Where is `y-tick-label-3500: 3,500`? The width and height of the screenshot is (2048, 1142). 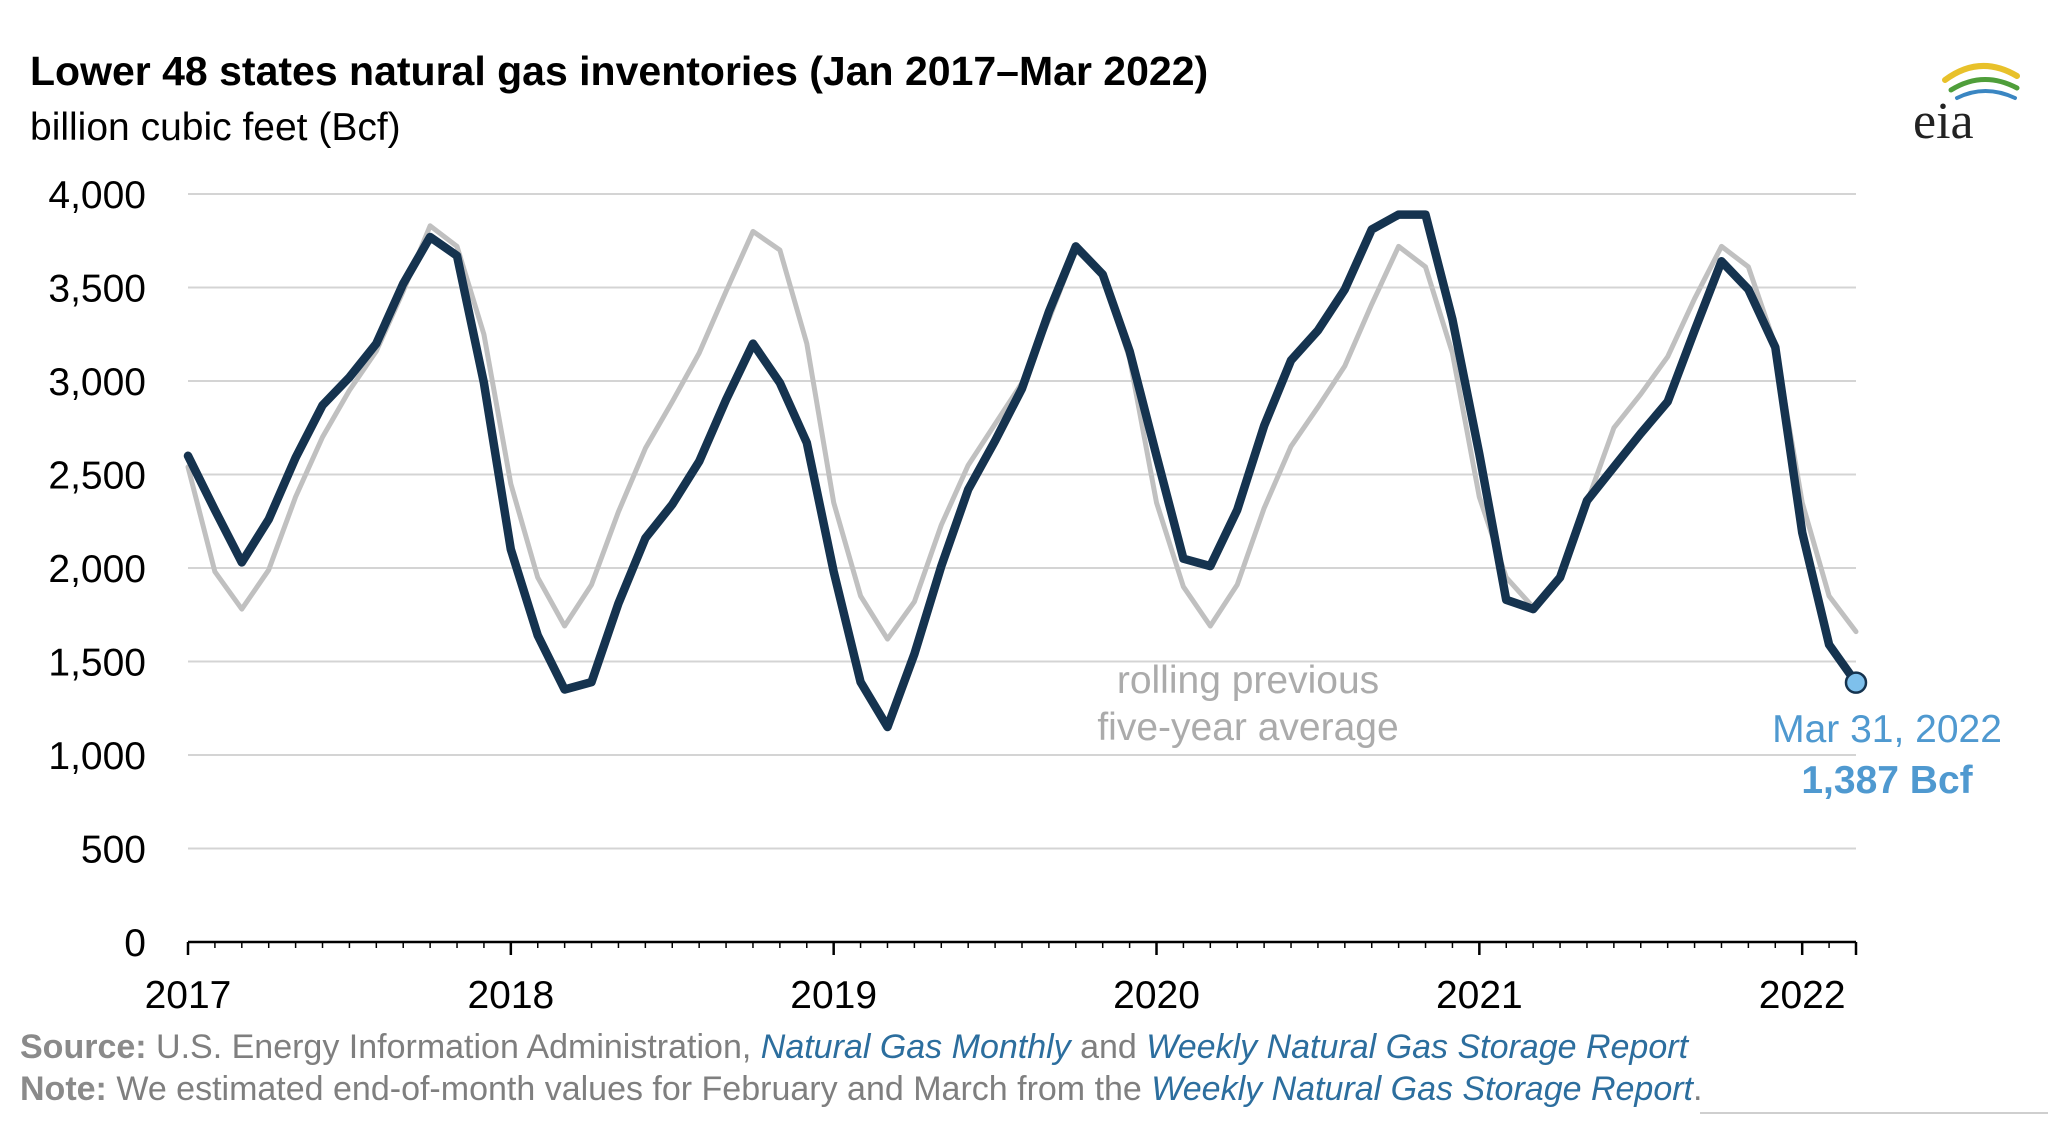
y-tick-label-3500: 3,500 is located at coordinates (97, 289).